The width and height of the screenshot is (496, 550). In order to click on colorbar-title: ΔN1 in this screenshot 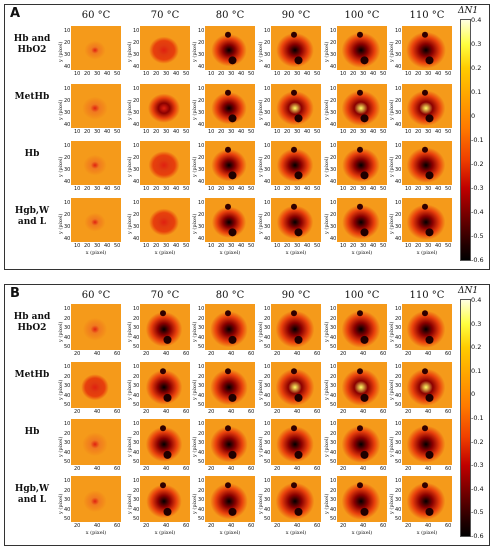, I will do `click(468, 291)`.